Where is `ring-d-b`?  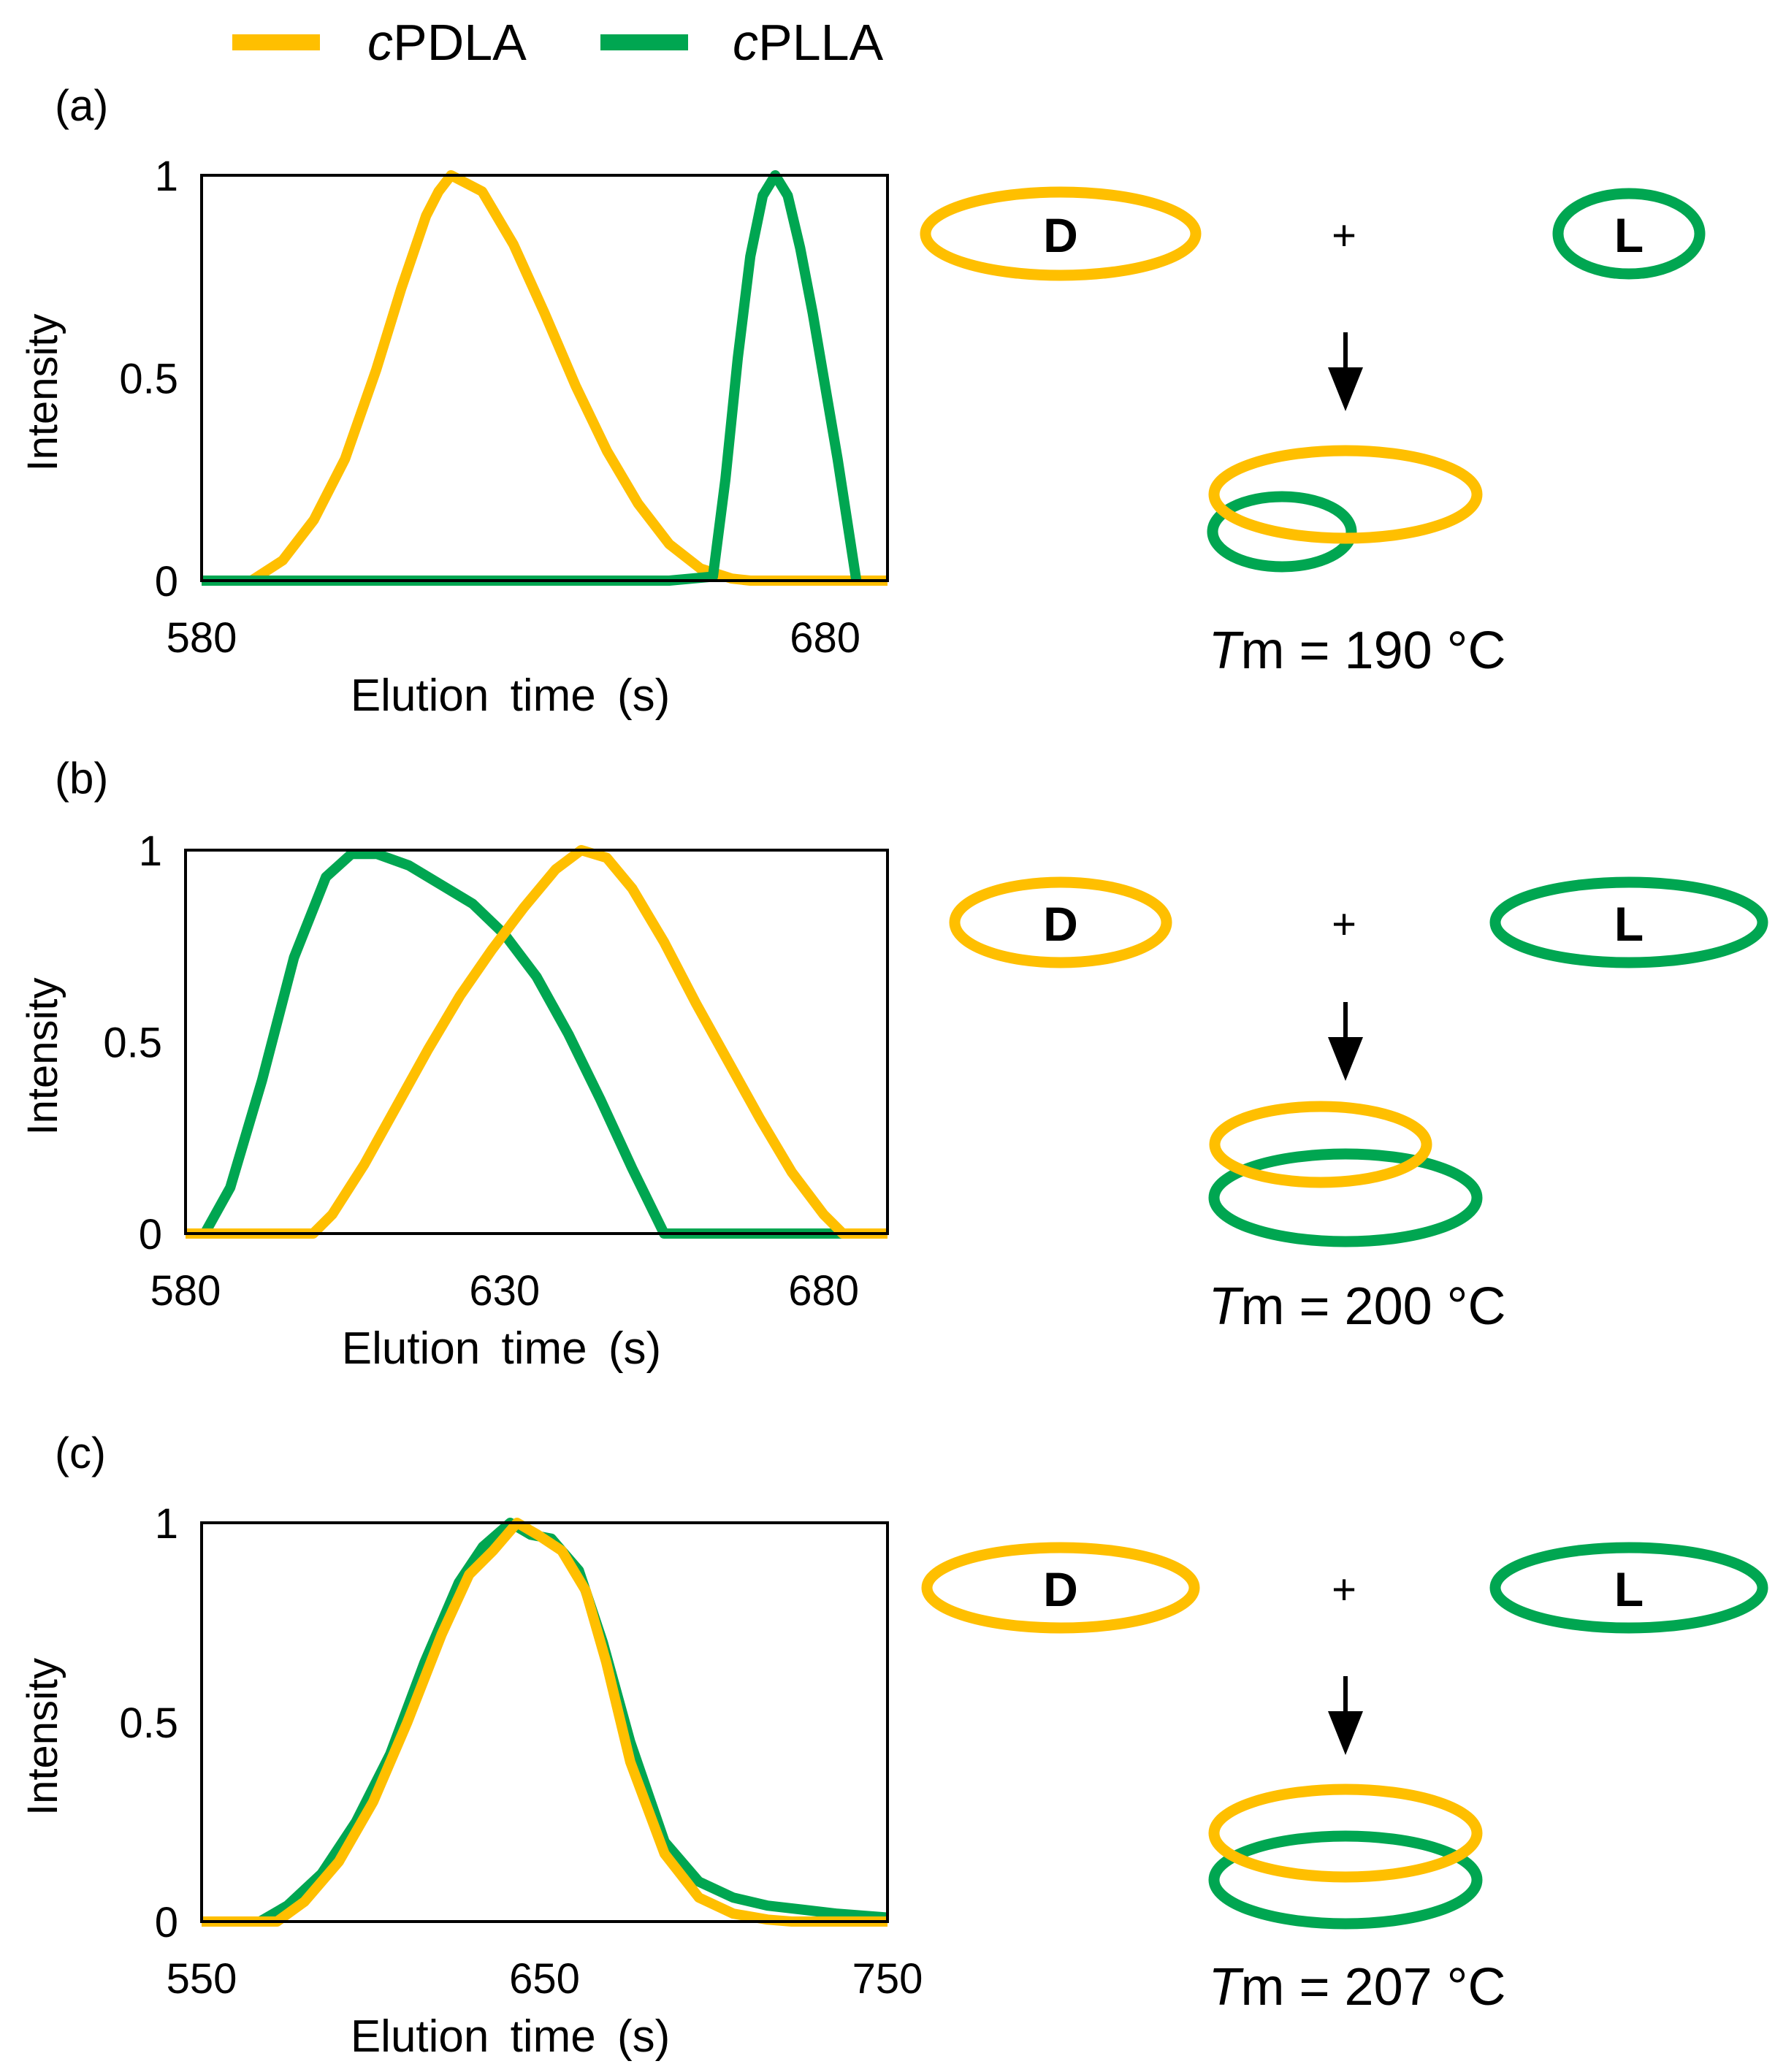 ring-d-b is located at coordinates (1060, 922).